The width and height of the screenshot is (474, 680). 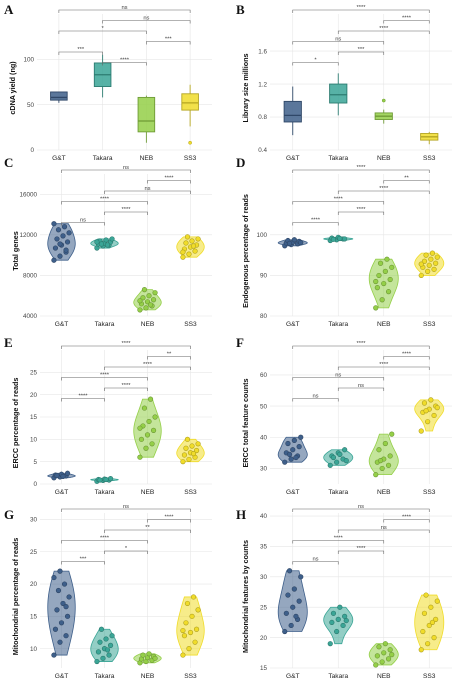 I want to click on panel-letter: G, so click(x=9, y=514).